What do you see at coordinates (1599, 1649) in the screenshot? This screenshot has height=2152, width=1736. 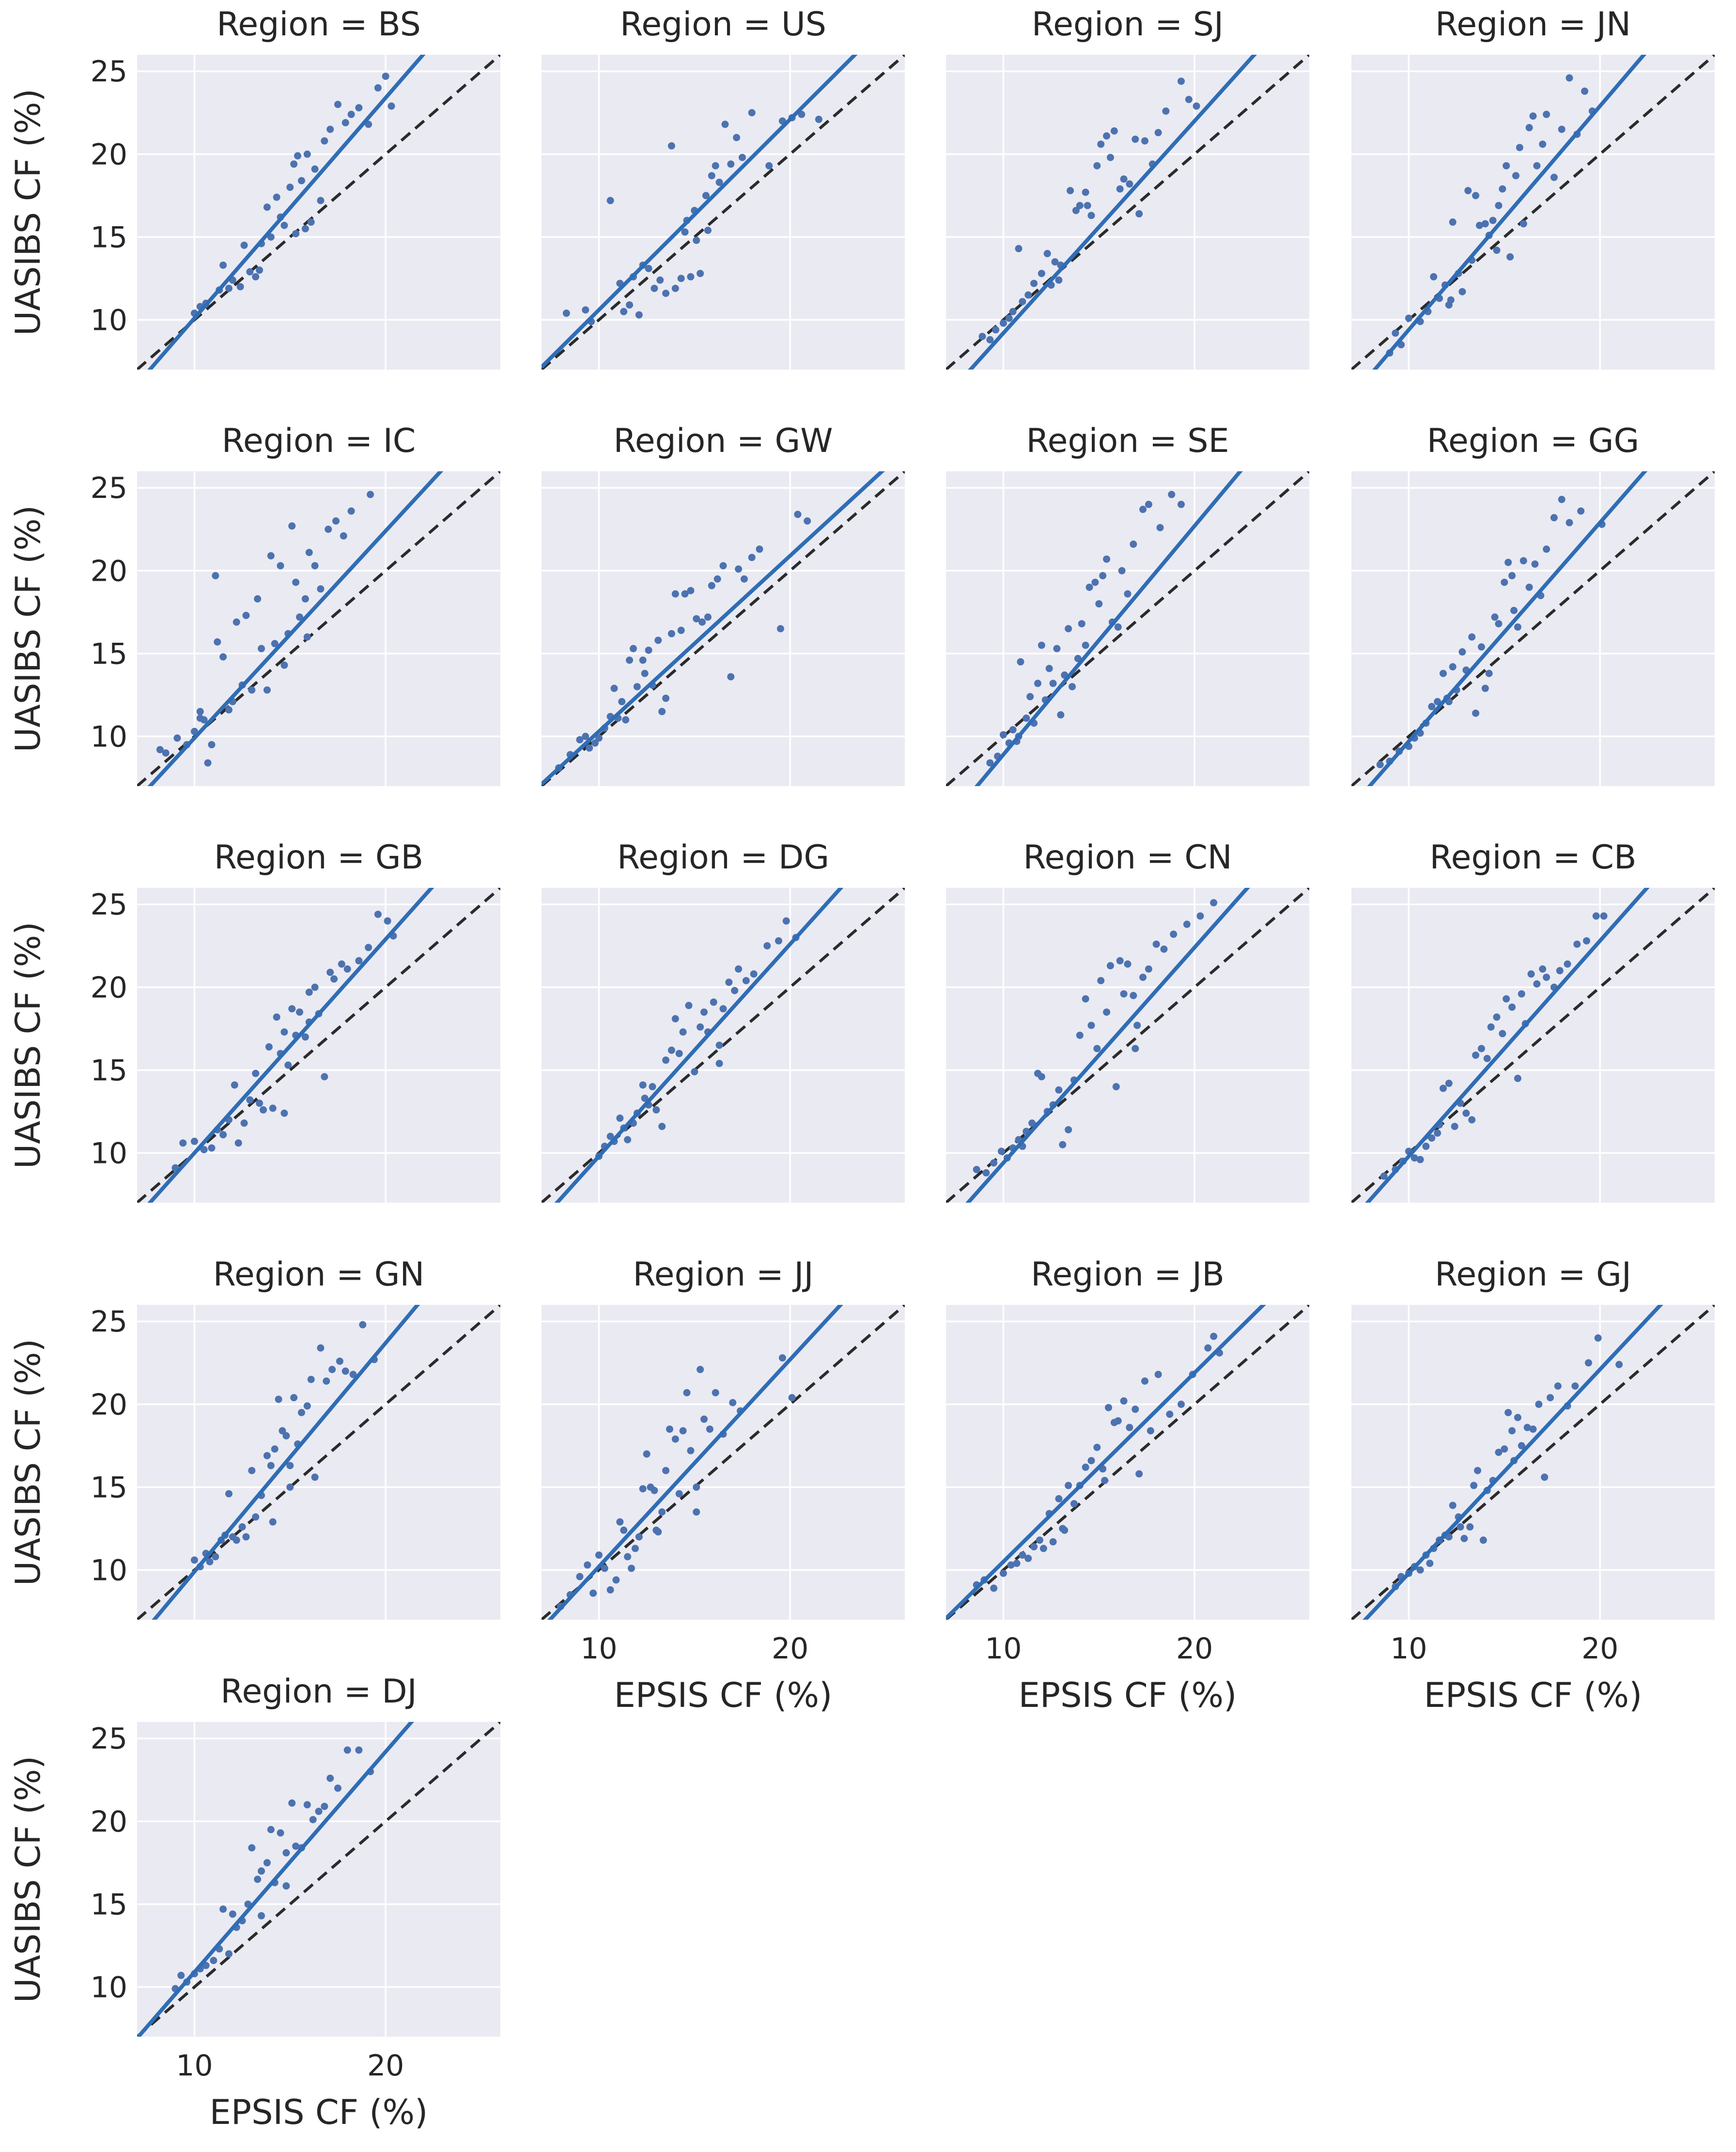 I see `x-tick-label: 20` at bounding box center [1599, 1649].